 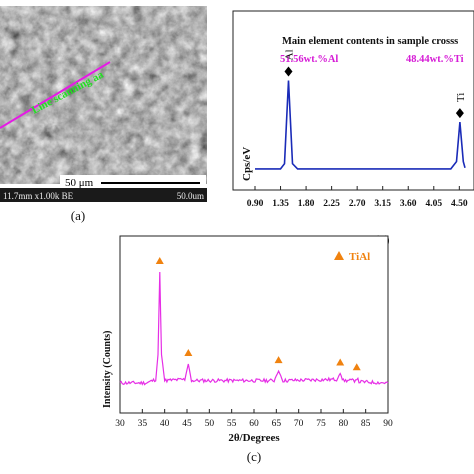 I want to click on eds-x-tick-label: 3.15, so click(x=382, y=204).